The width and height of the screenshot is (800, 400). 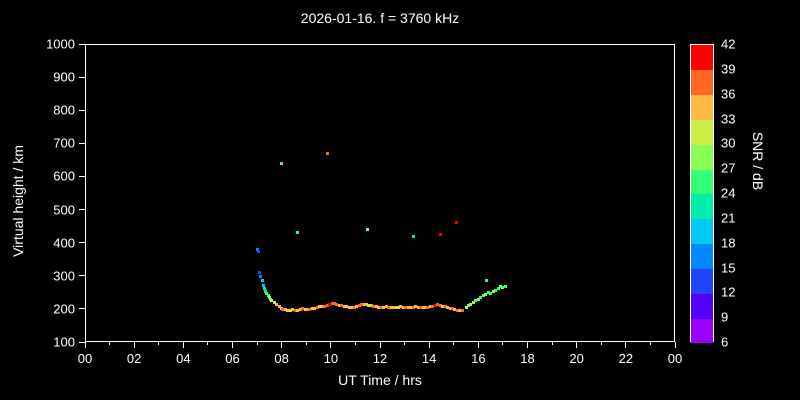 I want to click on colorbar-tick-label: 18, so click(x=728, y=243).